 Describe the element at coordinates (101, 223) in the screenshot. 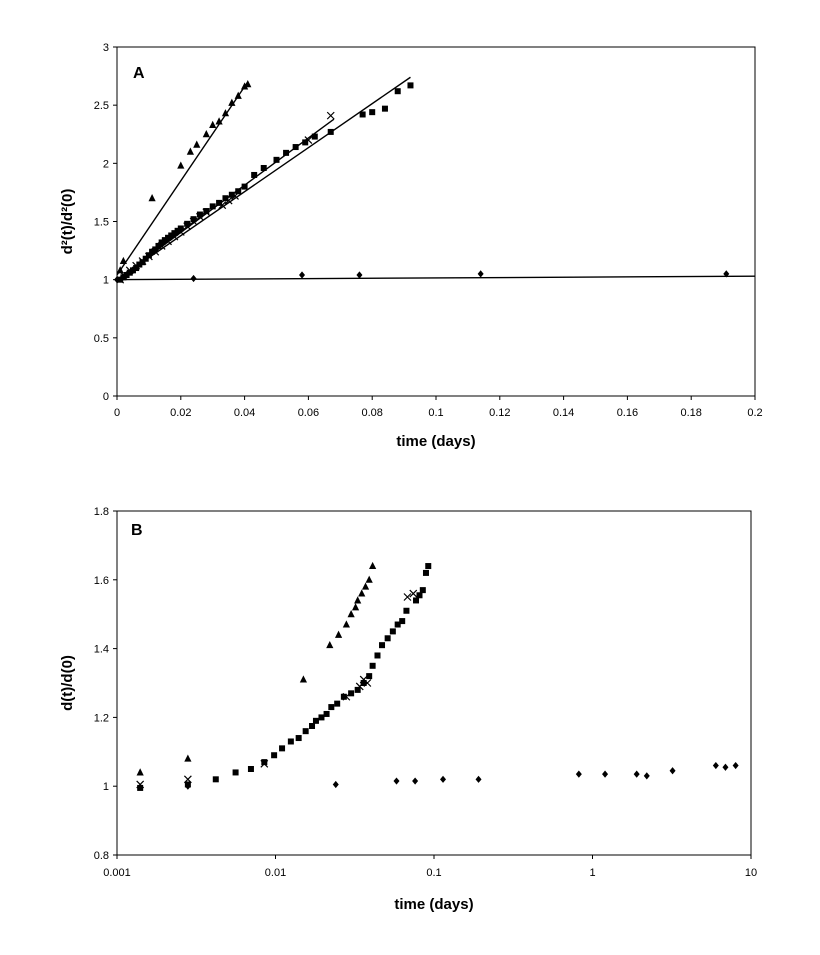

I see `y-tick-label: 1.5` at that location.